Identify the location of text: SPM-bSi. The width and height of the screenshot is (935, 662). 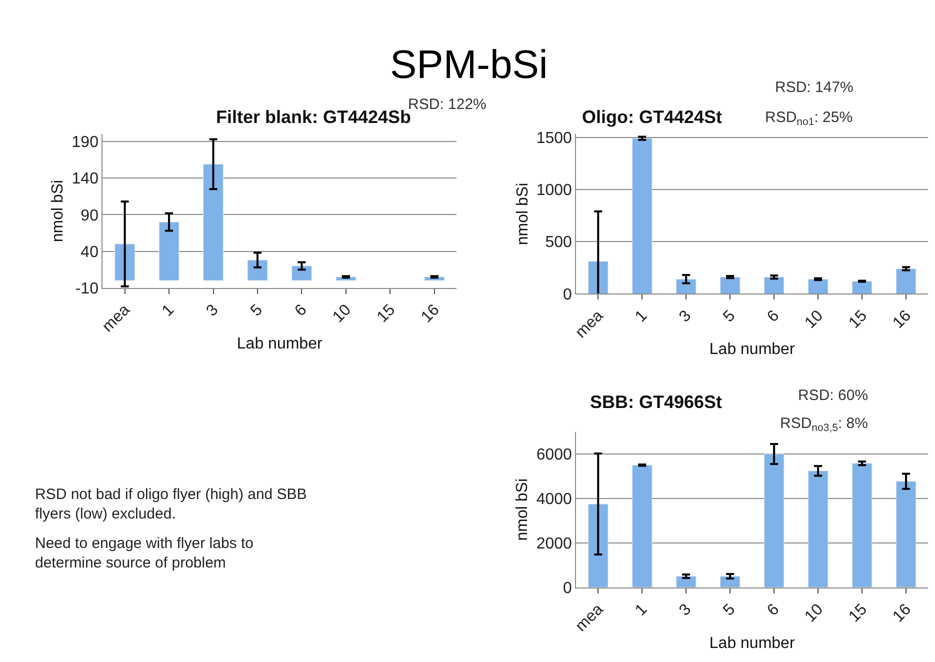
(469, 65).